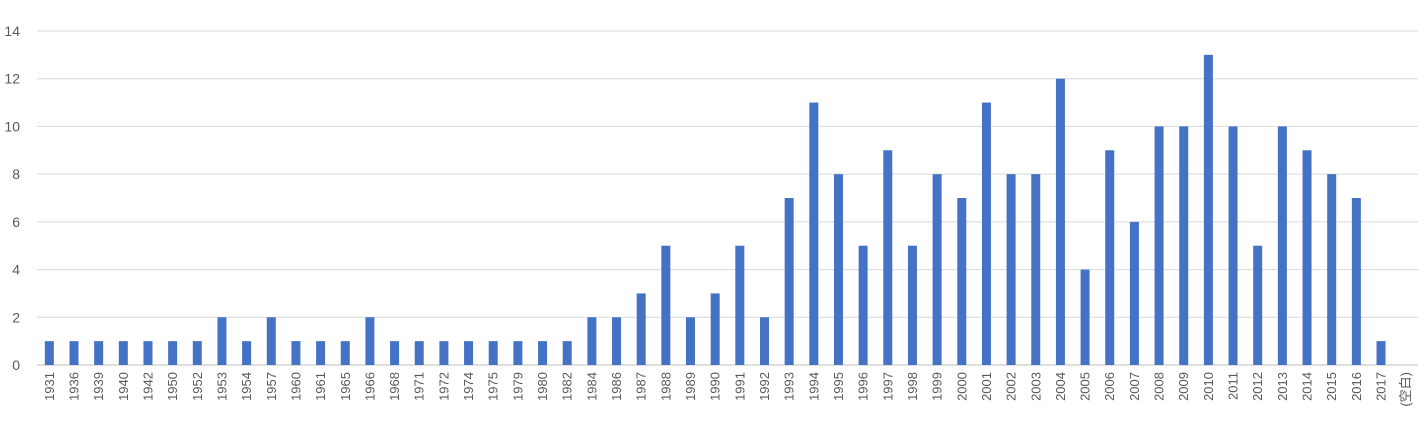  I want to click on x-tick-label: 1931, so click(49, 386).